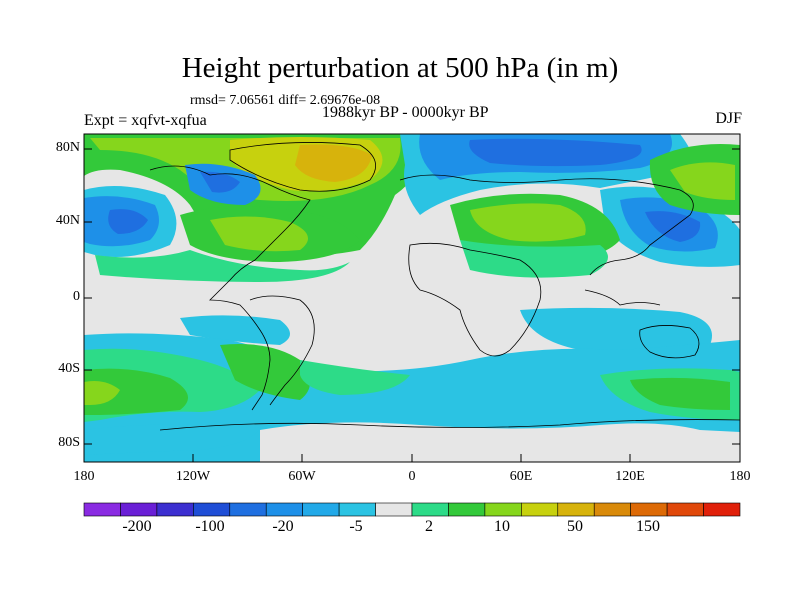  What do you see at coordinates (210, 526) in the screenshot?
I see `colorbar-label: -100` at bounding box center [210, 526].